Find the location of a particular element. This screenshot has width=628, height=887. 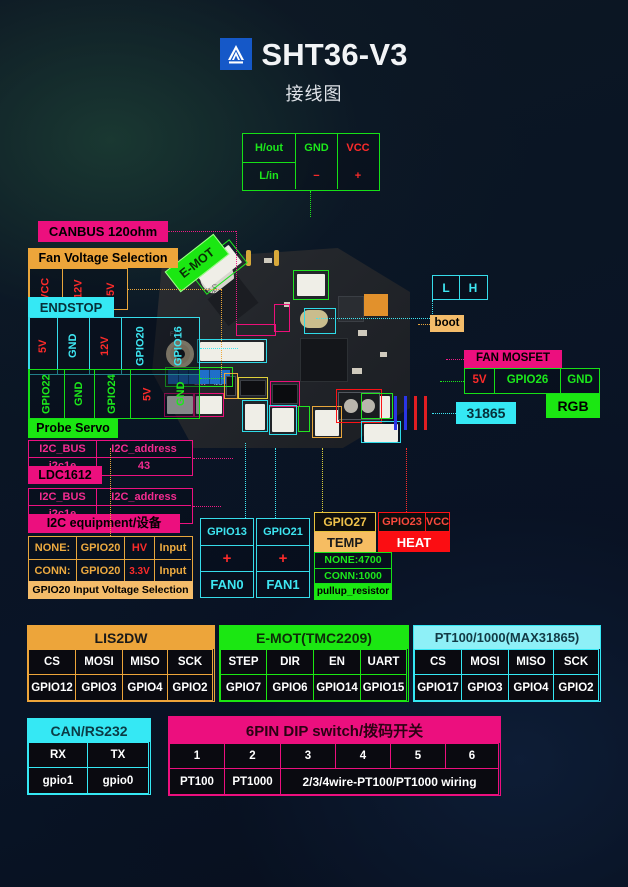

gpio20-row2-mode: CONN: is located at coordinates (53, 571).